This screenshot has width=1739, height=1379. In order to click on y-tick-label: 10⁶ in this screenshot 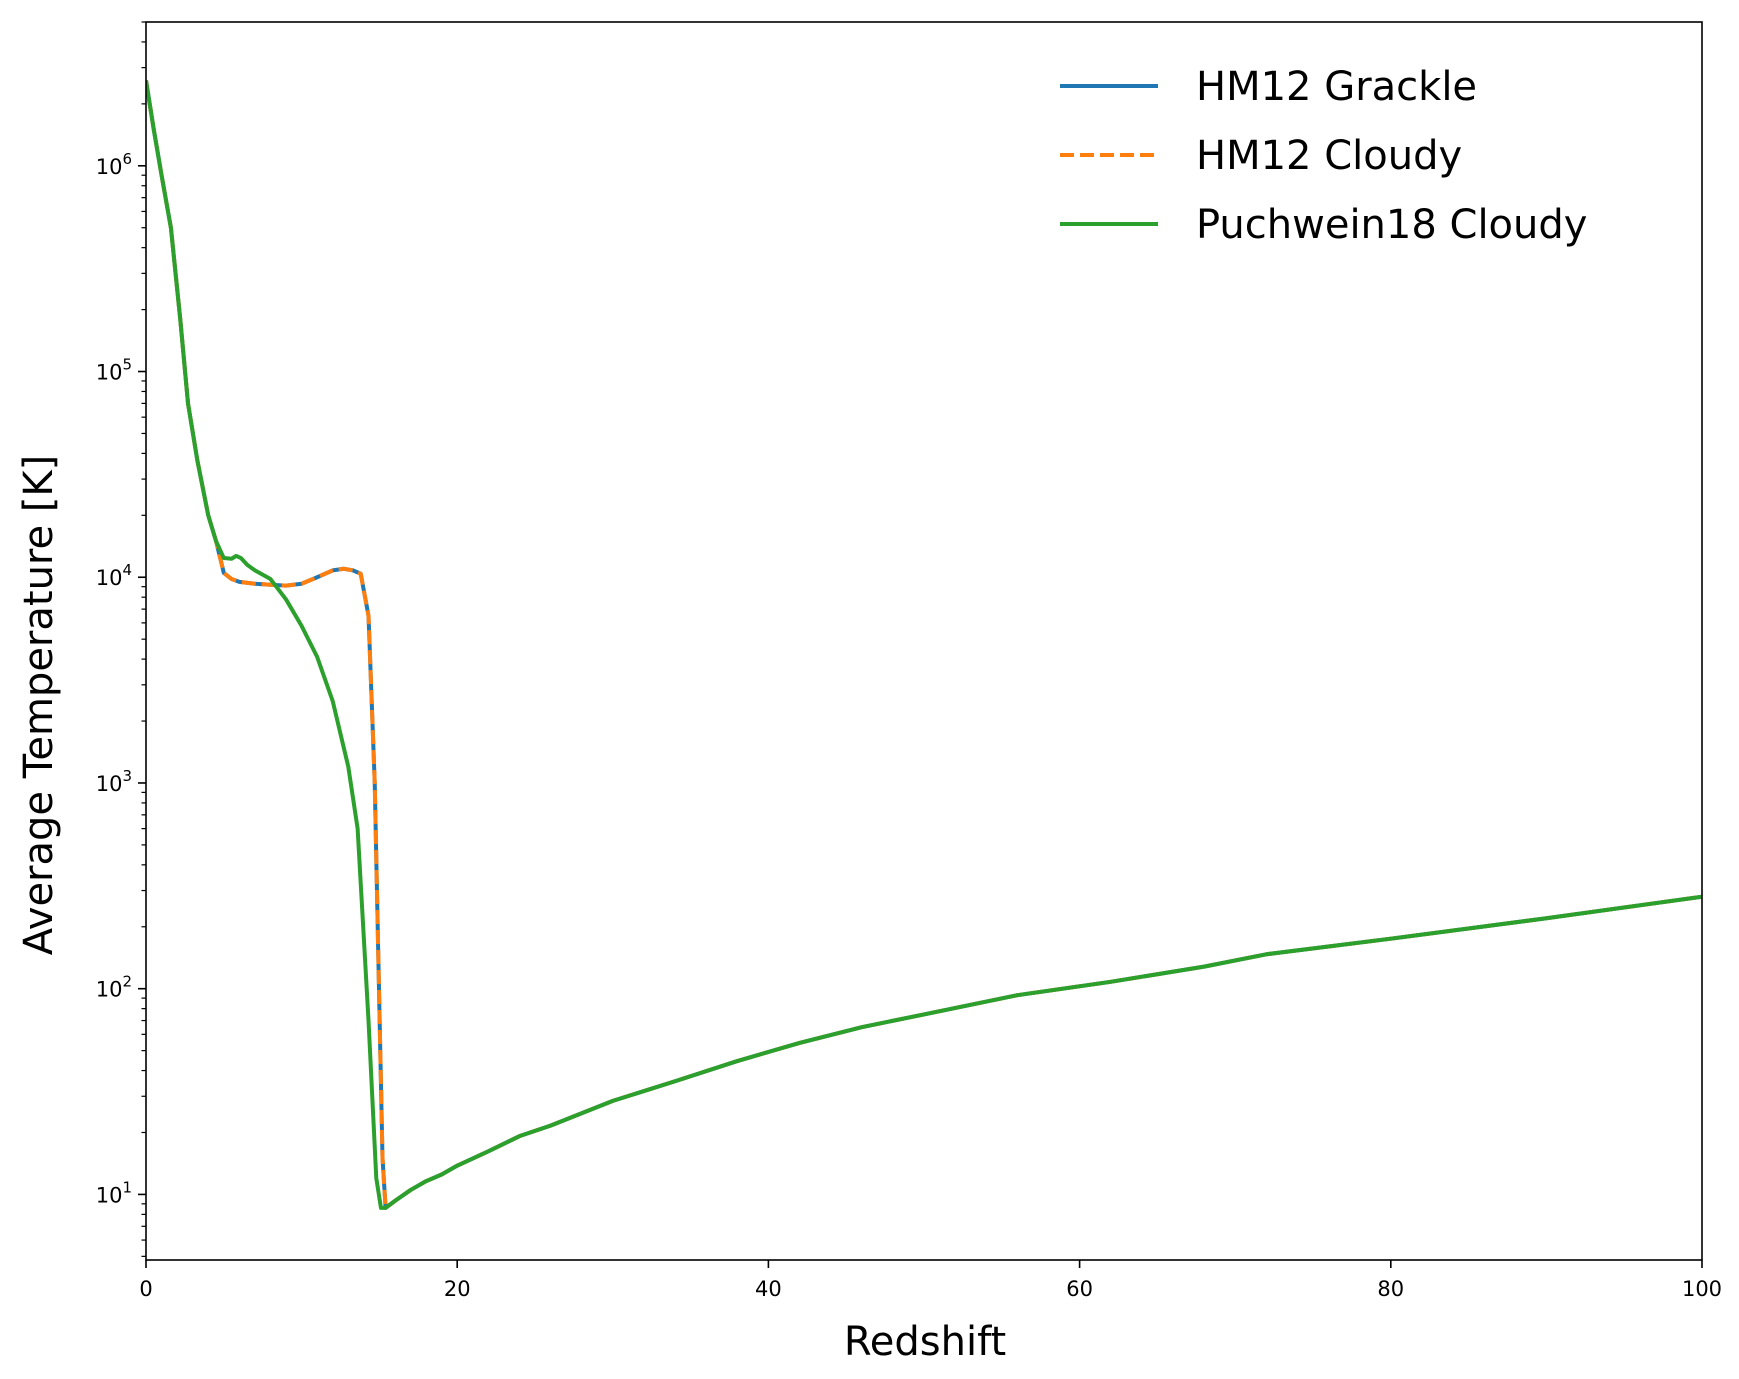, I will do `click(114, 164)`.